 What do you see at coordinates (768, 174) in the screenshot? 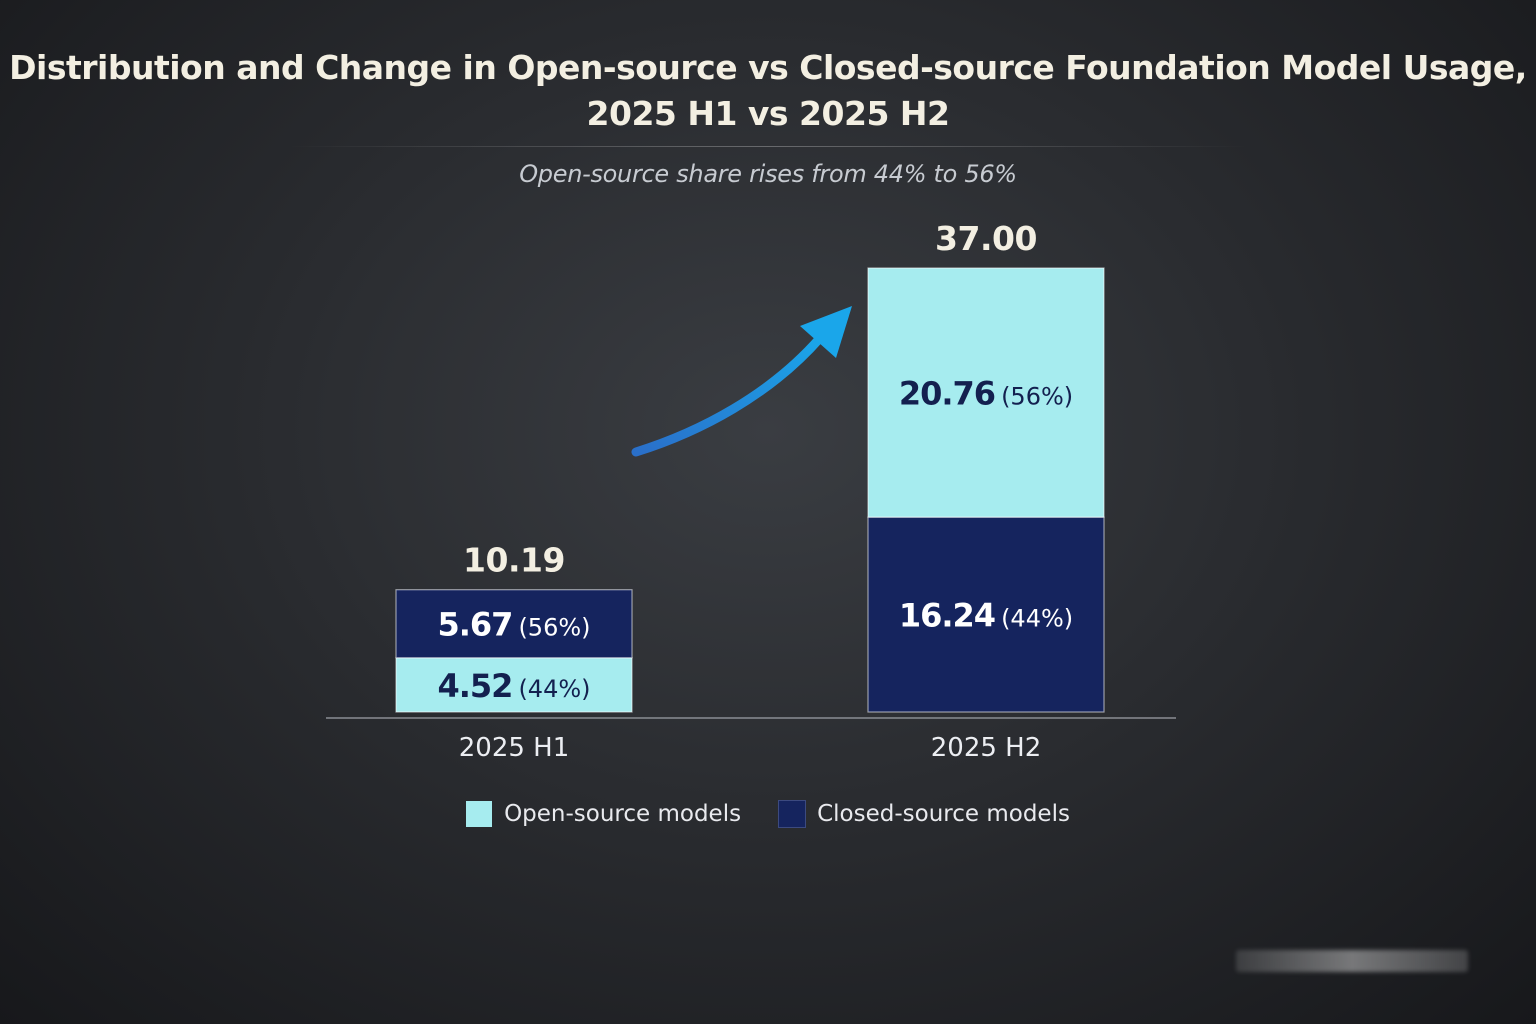
I see `chart-subtitle: Open-source share rises from 44% to 56%` at bounding box center [768, 174].